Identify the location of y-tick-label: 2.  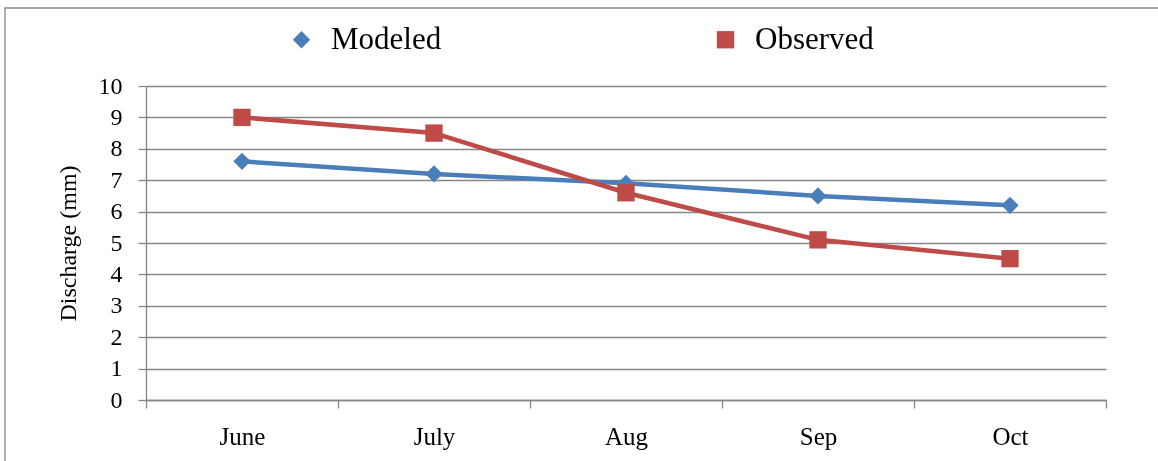
(116, 336).